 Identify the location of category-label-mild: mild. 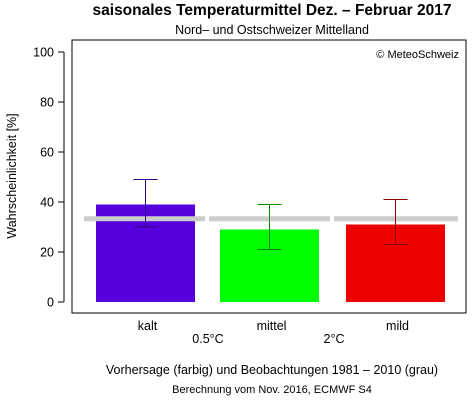
(397, 326).